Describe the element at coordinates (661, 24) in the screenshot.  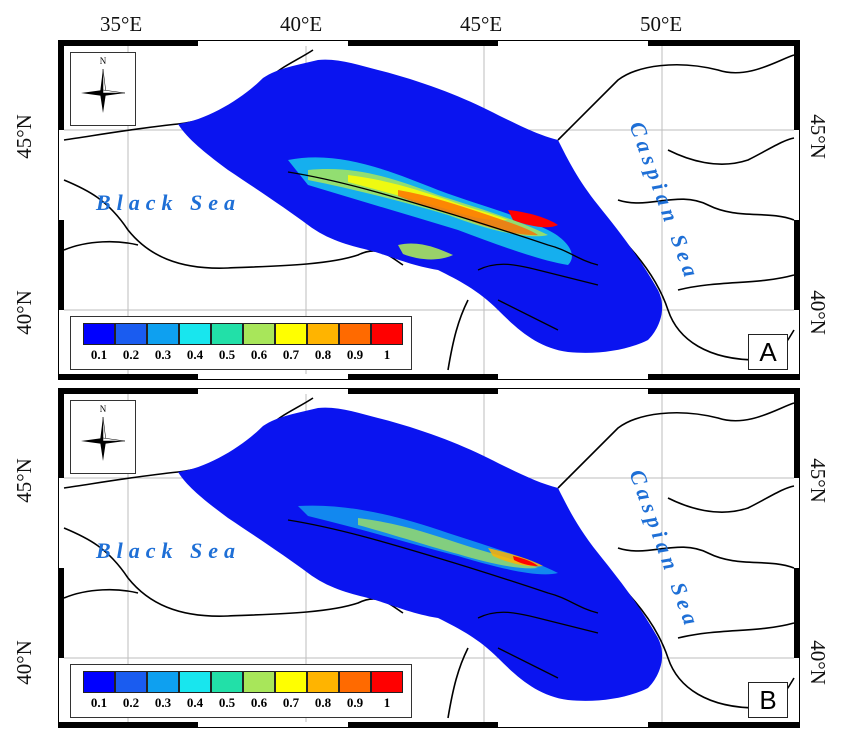
I see `lon-label-50: 50°E` at that location.